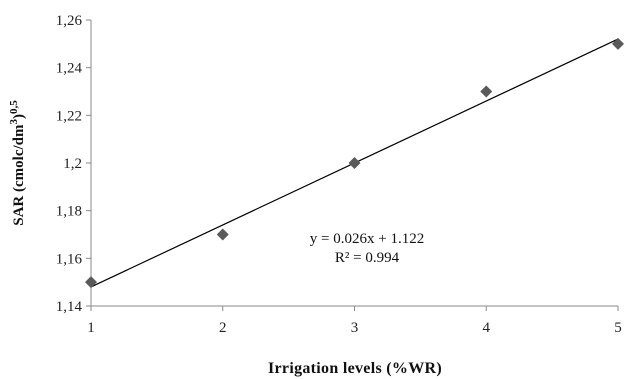 The height and width of the screenshot is (379, 624). I want to click on y-tick-label: 1,26, so click(69, 21).